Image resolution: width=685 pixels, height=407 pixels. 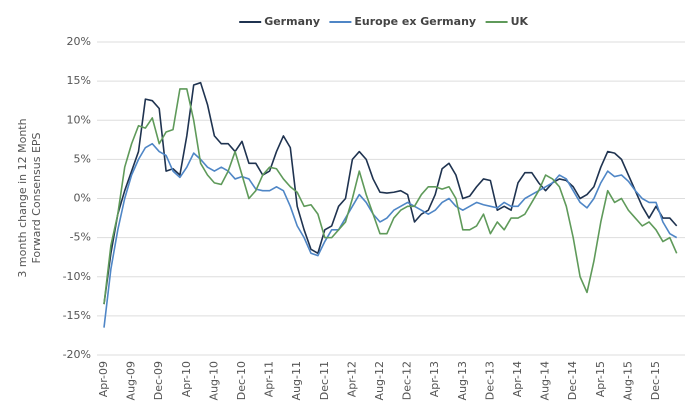 I want to click on y-tick-label: -10%, so click(x=77, y=276).